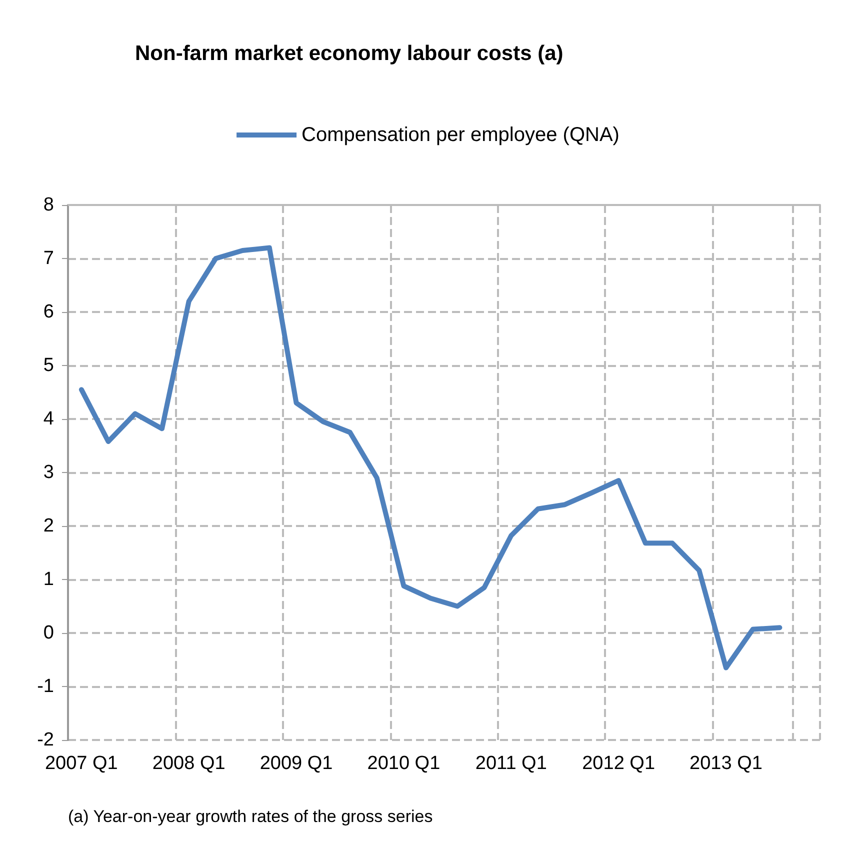 This screenshot has height=855, width=856. Describe the element at coordinates (511, 763) in the screenshot. I see `x-tick-label: 2011 Q1` at that location.